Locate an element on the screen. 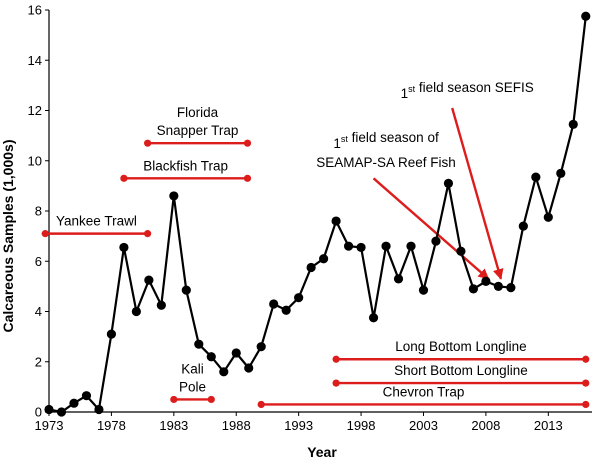 The height and width of the screenshot is (464, 599). field-season-label: 1st field season of is located at coordinates (386, 140).